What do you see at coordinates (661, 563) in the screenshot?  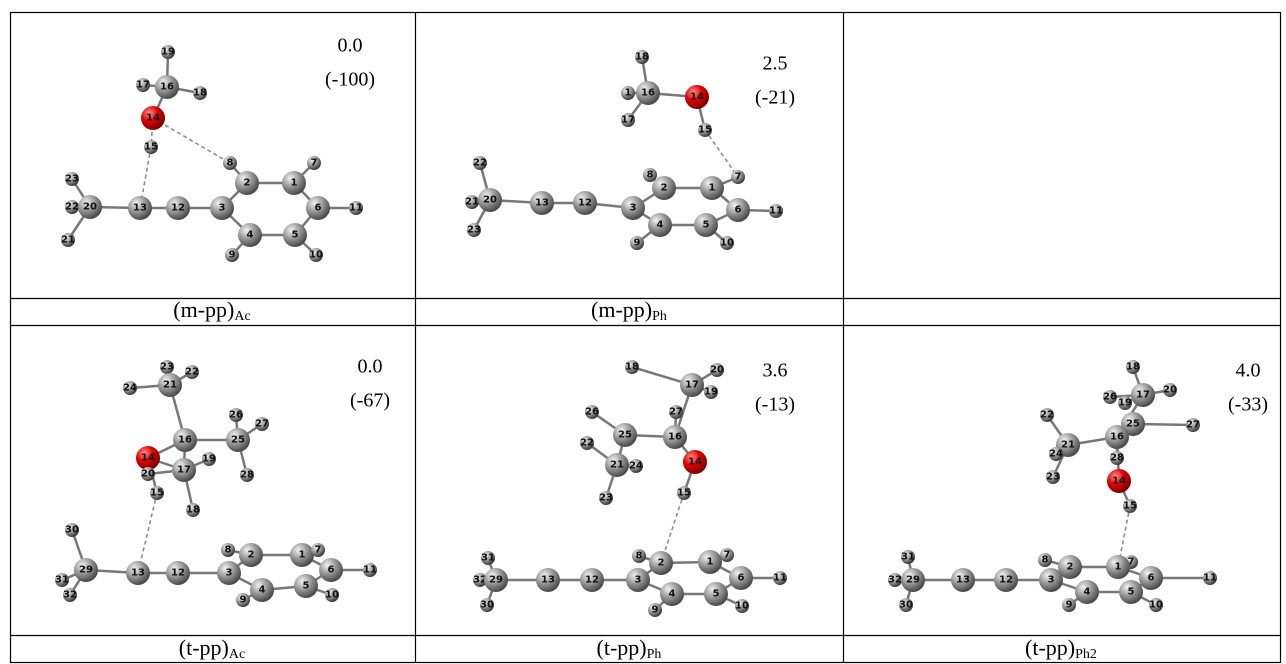 I see `atom-label: 2` at bounding box center [661, 563].